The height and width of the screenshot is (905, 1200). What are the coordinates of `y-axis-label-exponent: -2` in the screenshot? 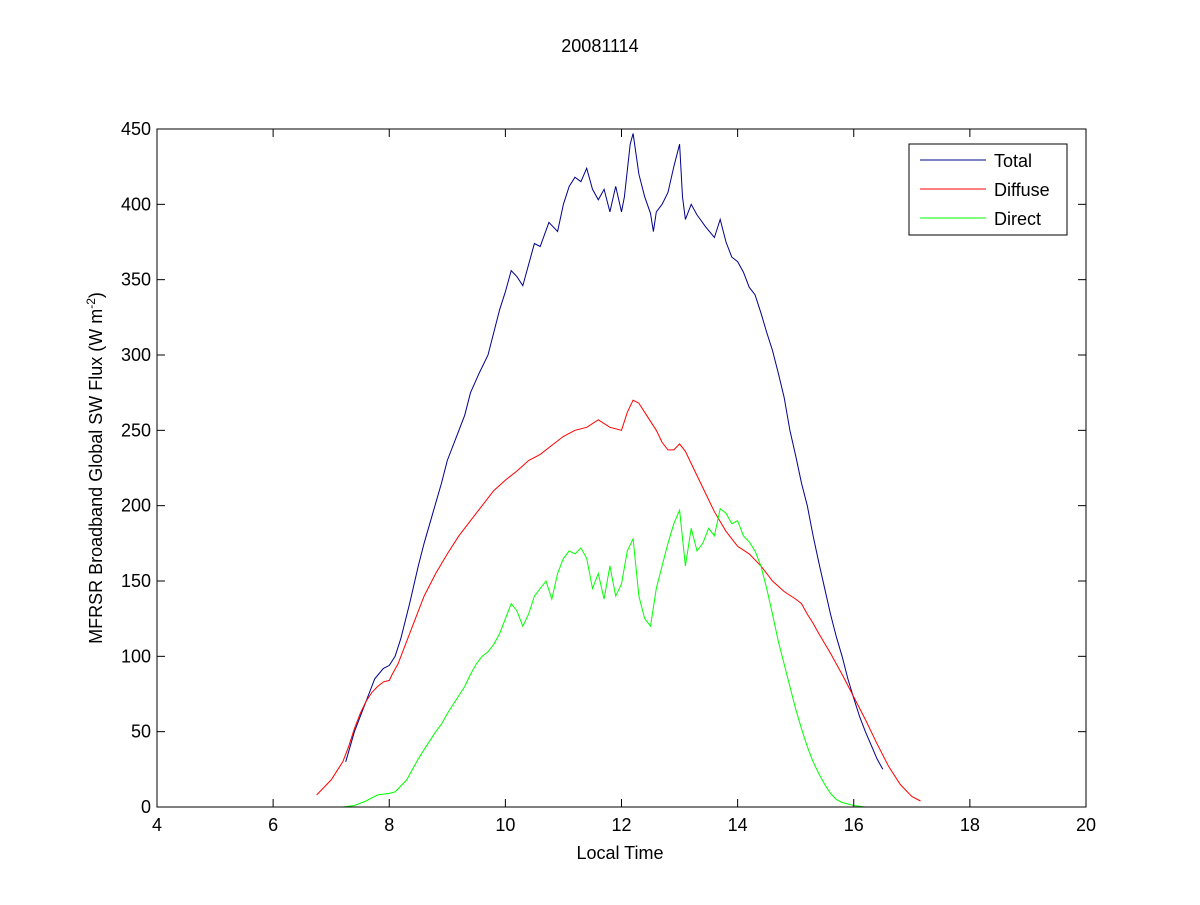 It's located at (91, 303).